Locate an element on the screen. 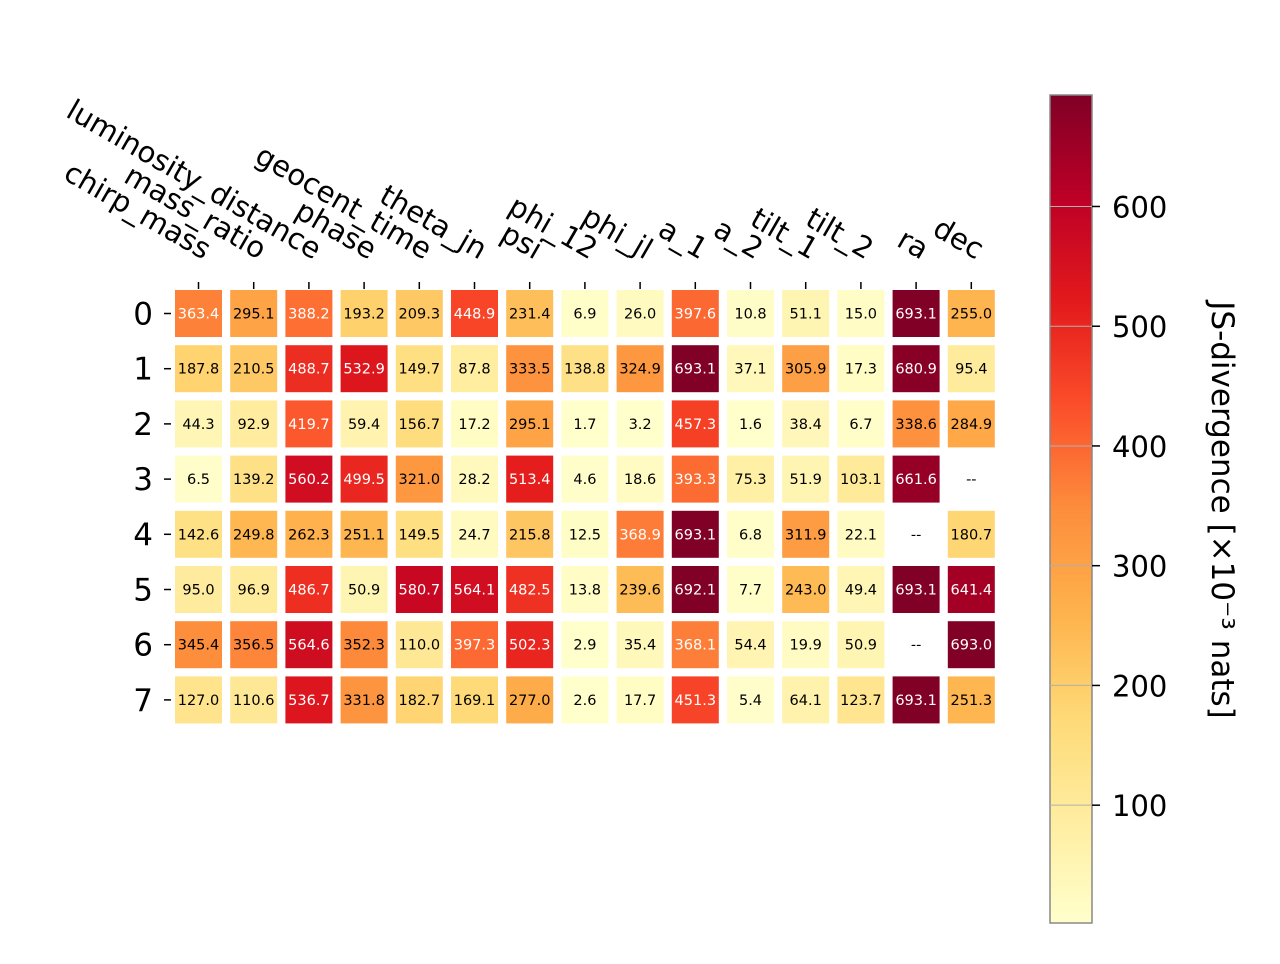 The width and height of the screenshot is (1280, 964). cell-value-label: 251.3 is located at coordinates (972, 701).